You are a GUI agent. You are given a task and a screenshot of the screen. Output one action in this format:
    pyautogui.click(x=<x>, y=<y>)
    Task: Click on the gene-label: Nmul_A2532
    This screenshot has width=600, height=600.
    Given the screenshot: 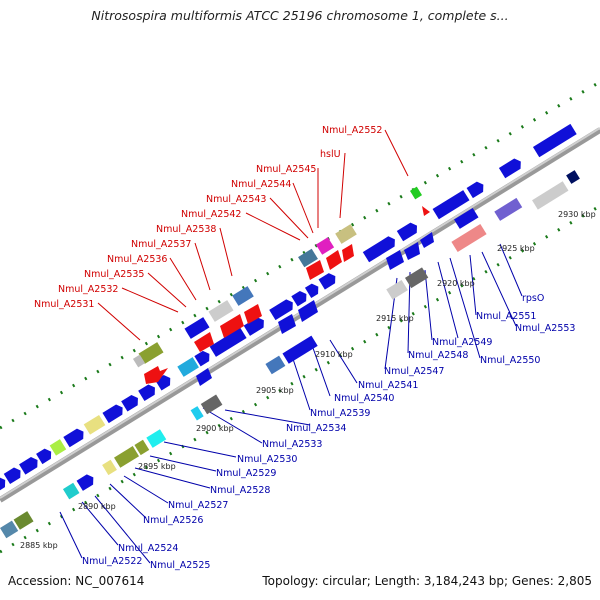 What is the action you would take?
    pyautogui.click(x=88, y=289)
    